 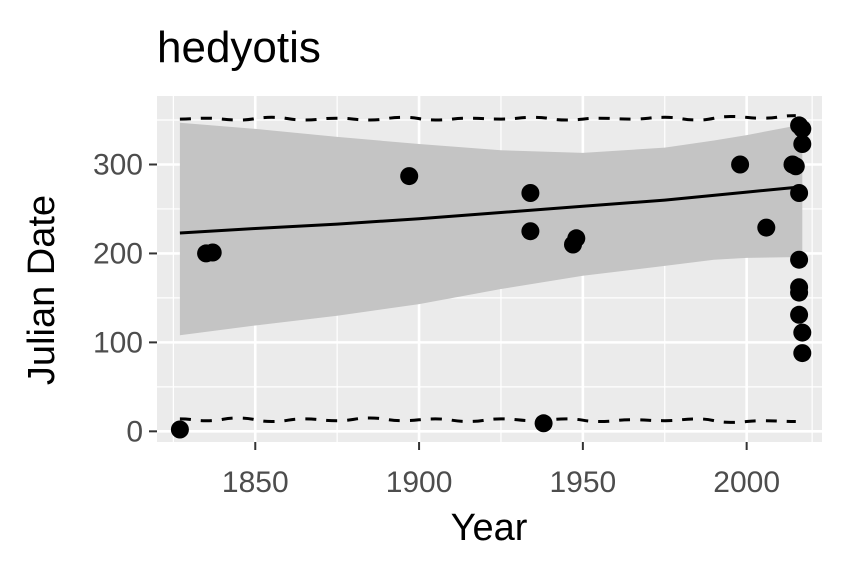 What do you see at coordinates (239, 47) in the screenshot?
I see `chart-title: hedyotis` at bounding box center [239, 47].